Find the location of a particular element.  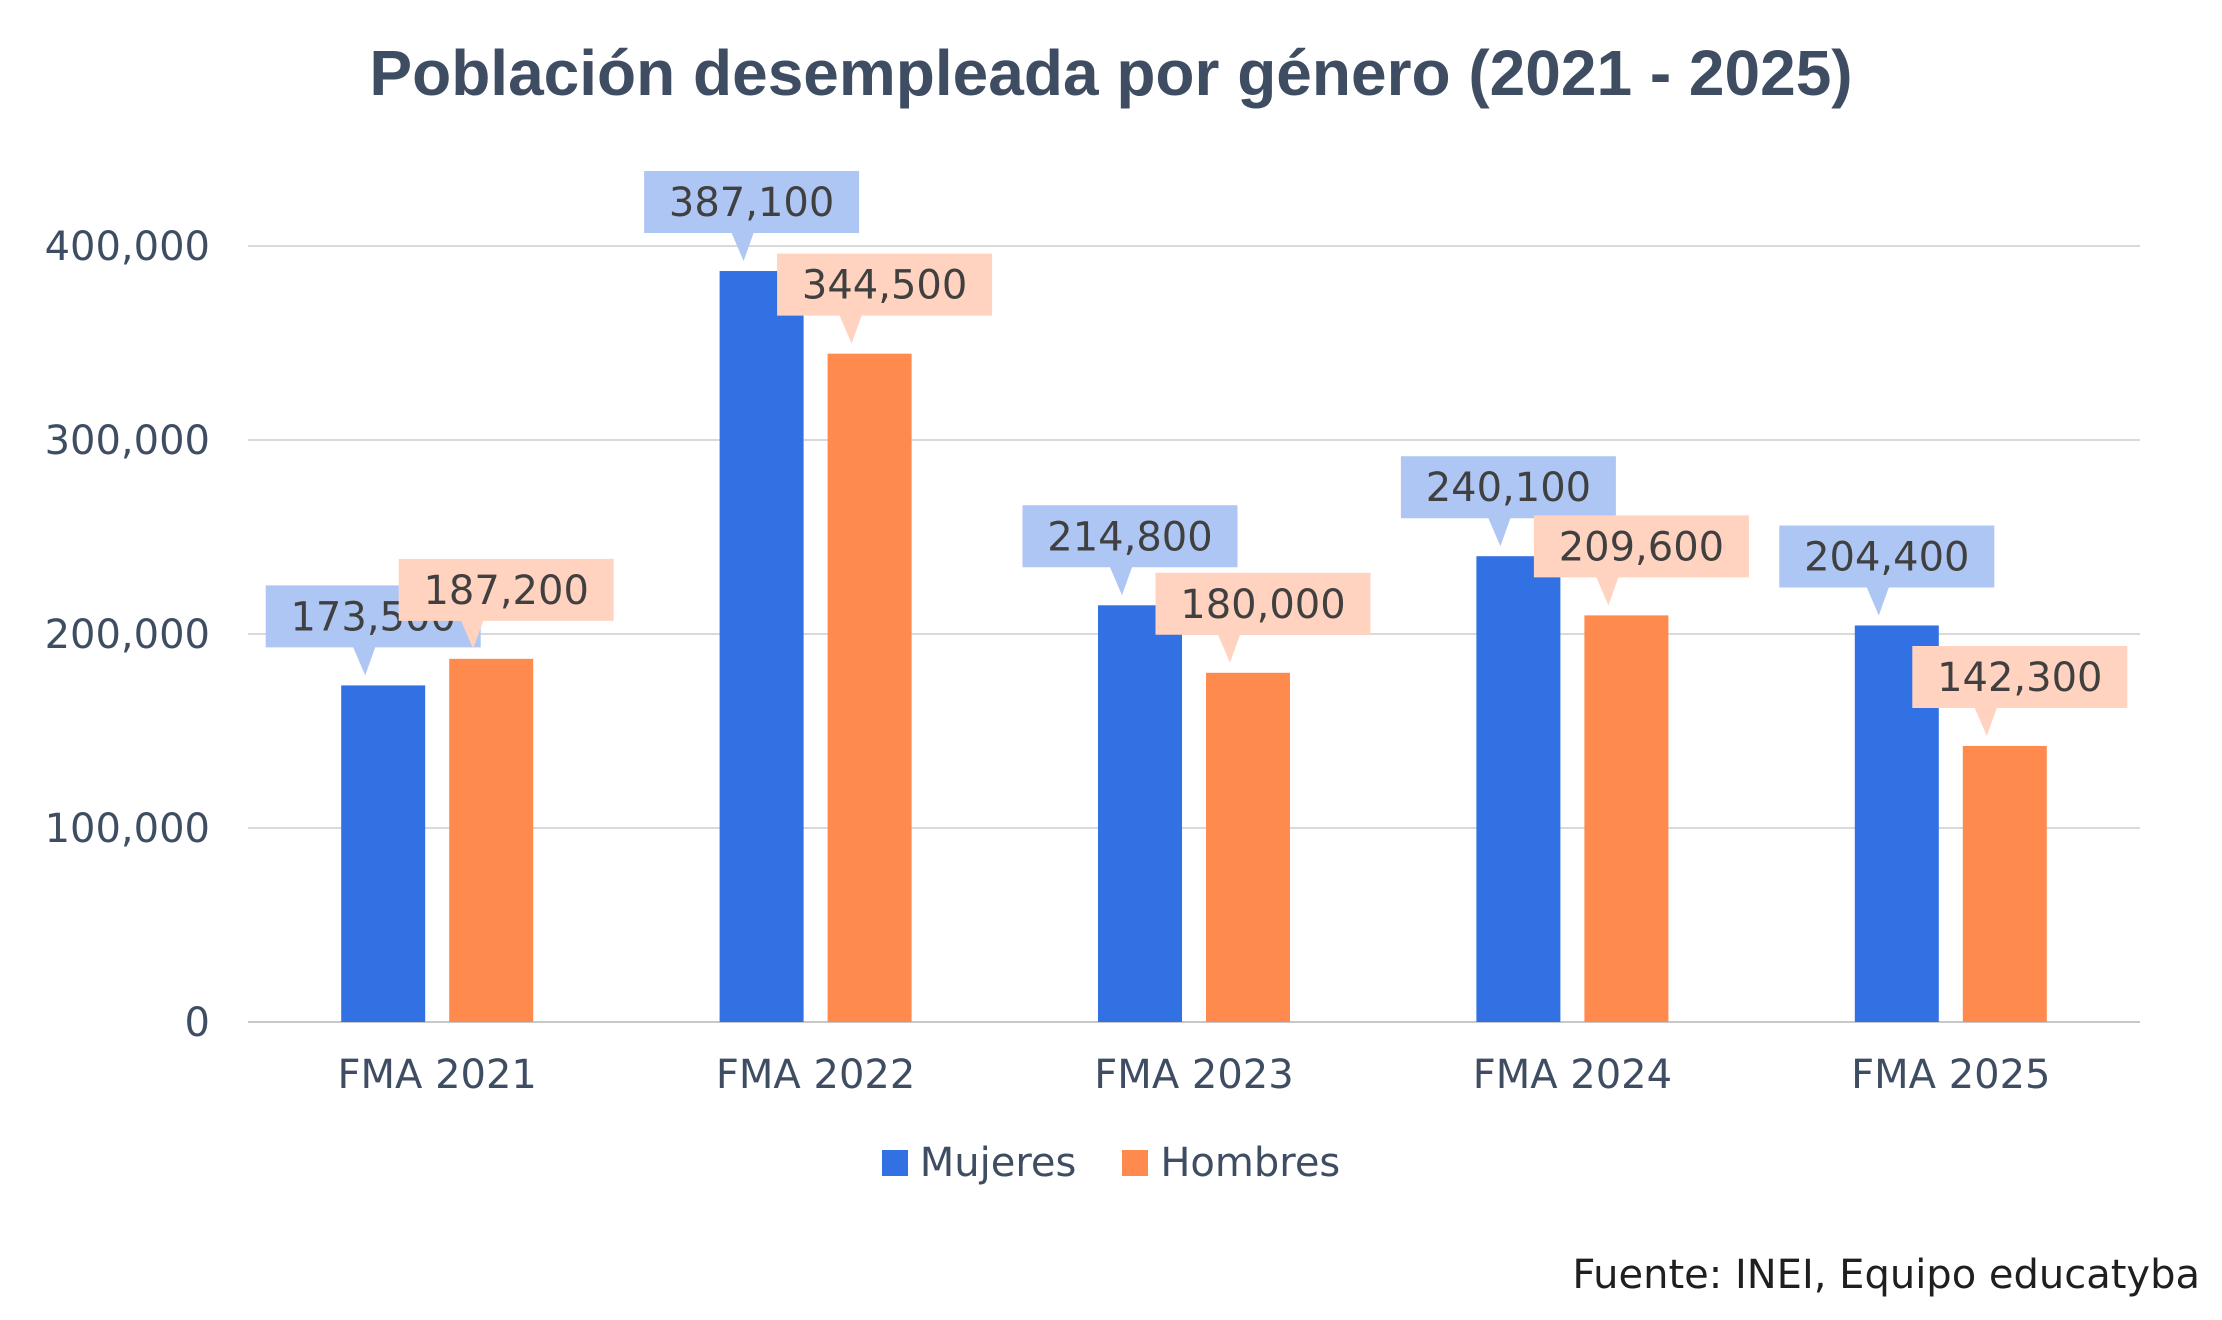

y-tick-label: 100,000 is located at coordinates (127, 829).